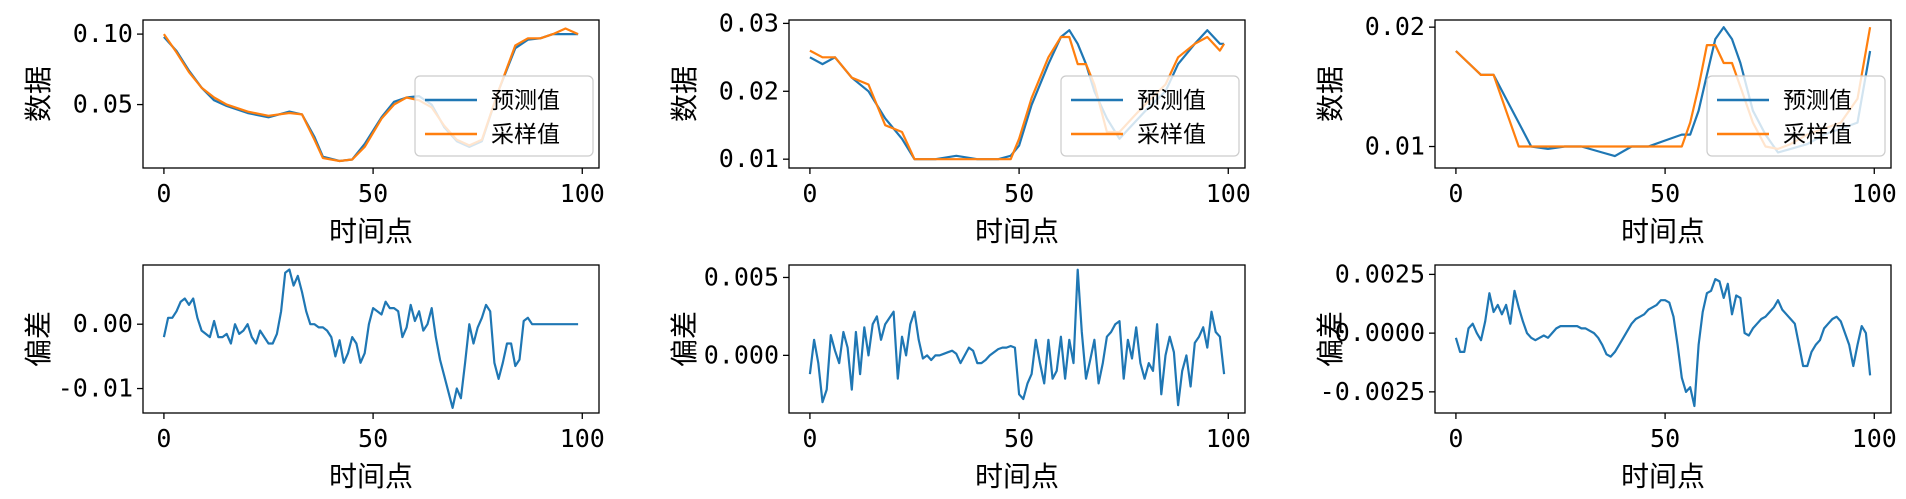  What do you see at coordinates (1380, 273) in the screenshot?
I see `y-tick-label: 0.0025` at bounding box center [1380, 273].